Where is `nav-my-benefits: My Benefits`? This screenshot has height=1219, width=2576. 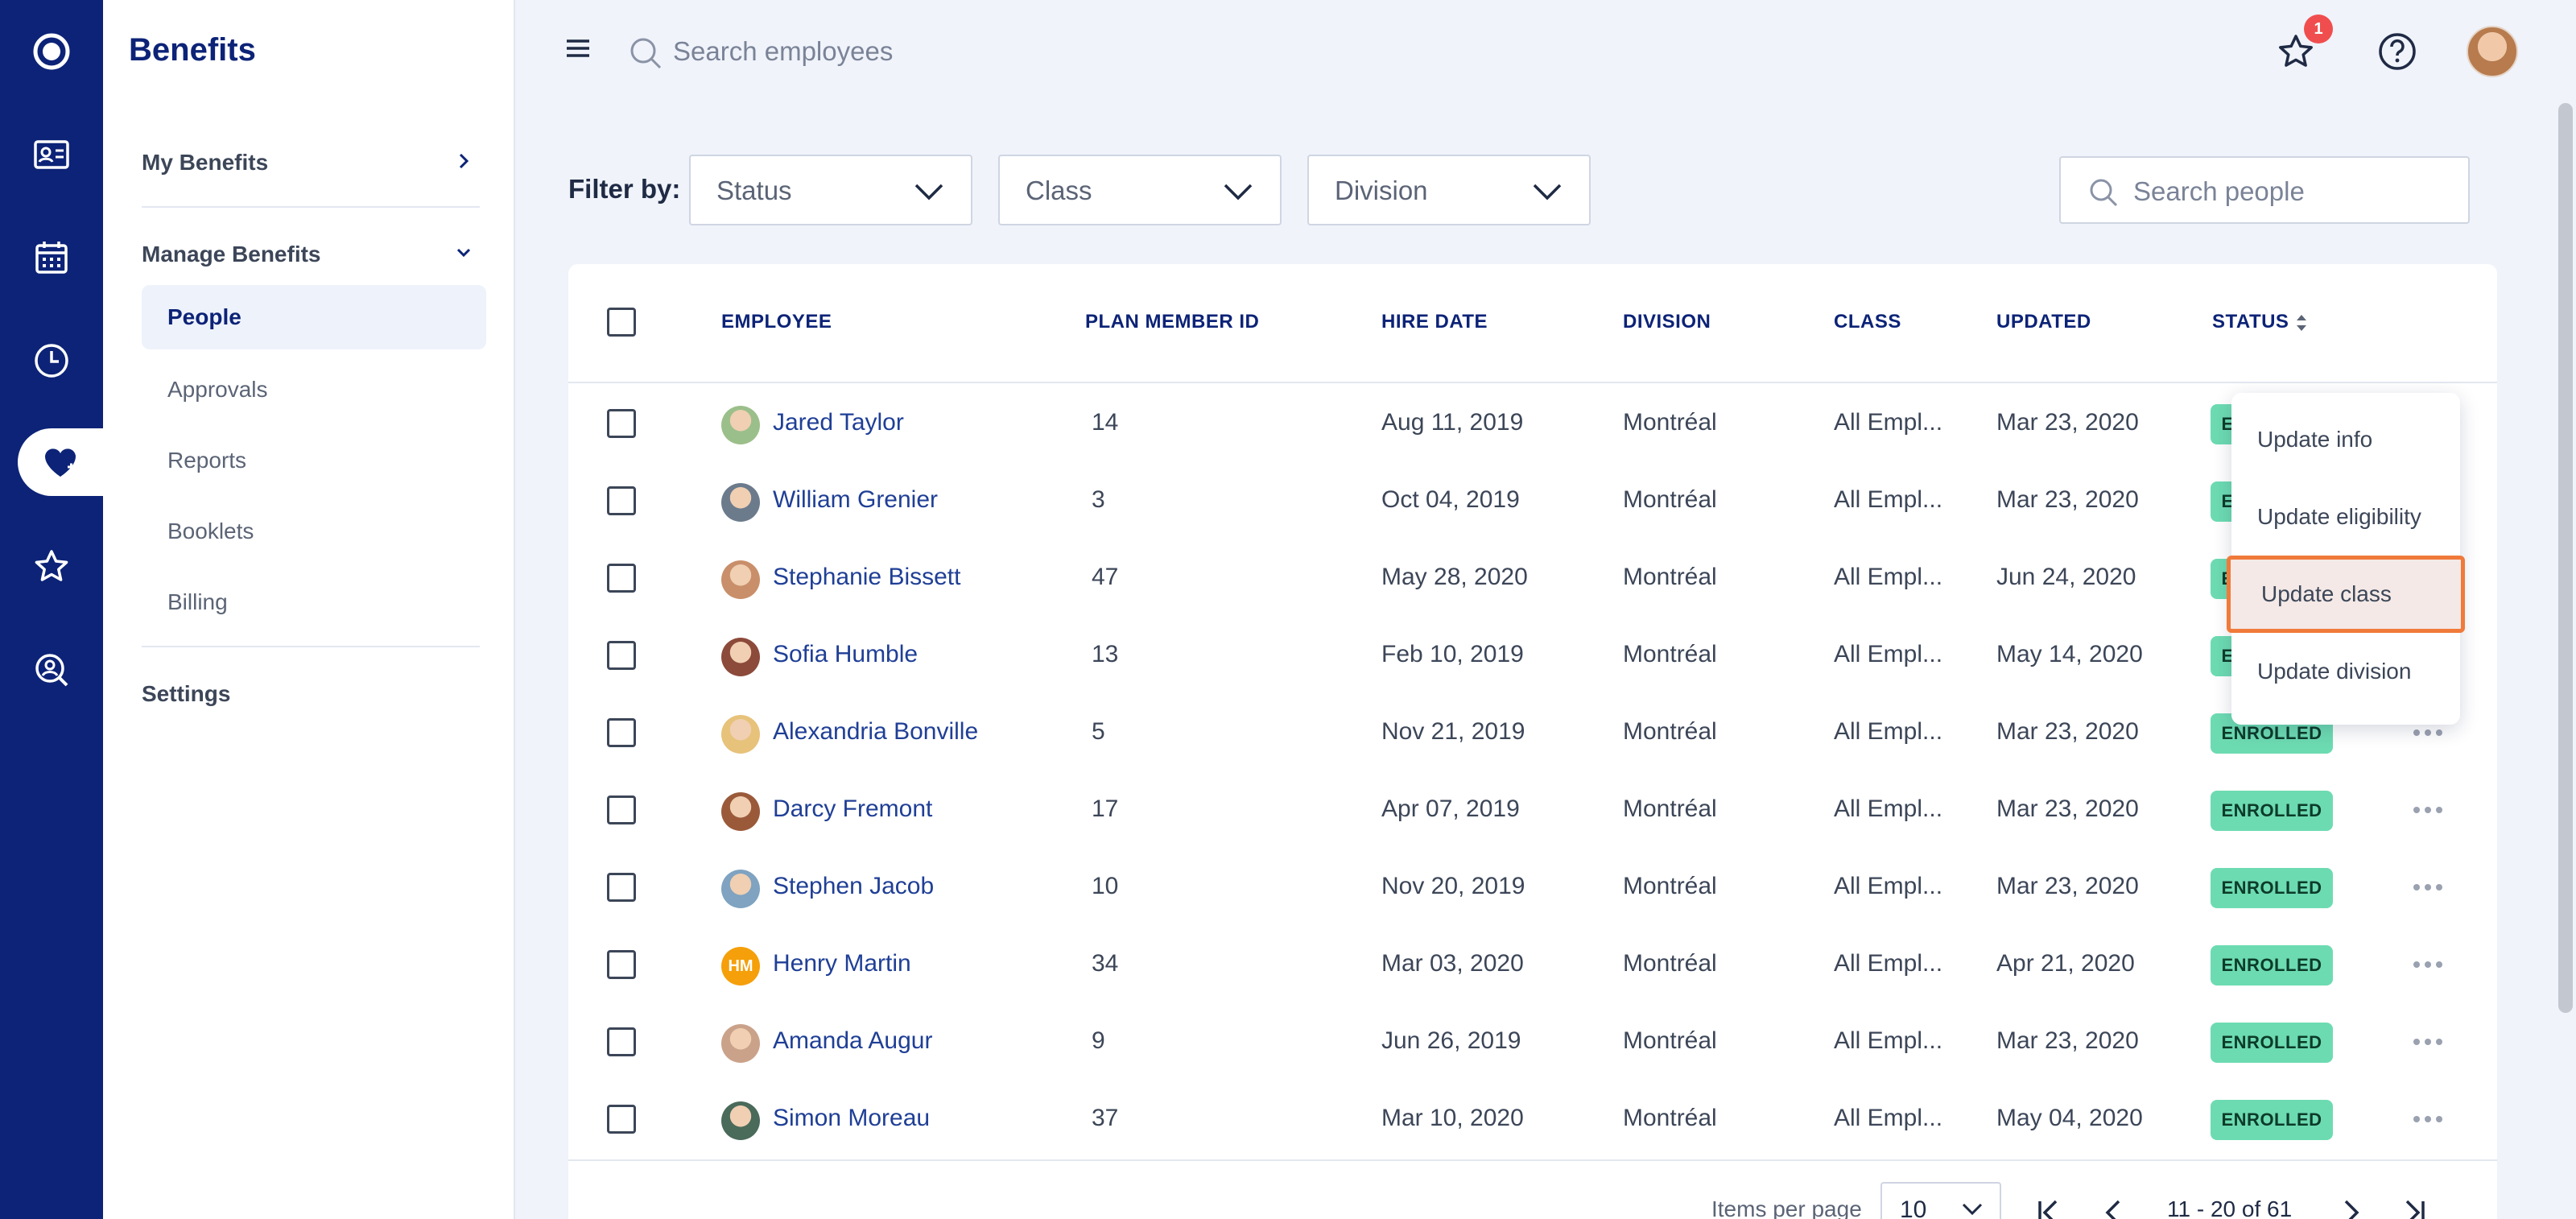 nav-my-benefits: My Benefits is located at coordinates (205, 162).